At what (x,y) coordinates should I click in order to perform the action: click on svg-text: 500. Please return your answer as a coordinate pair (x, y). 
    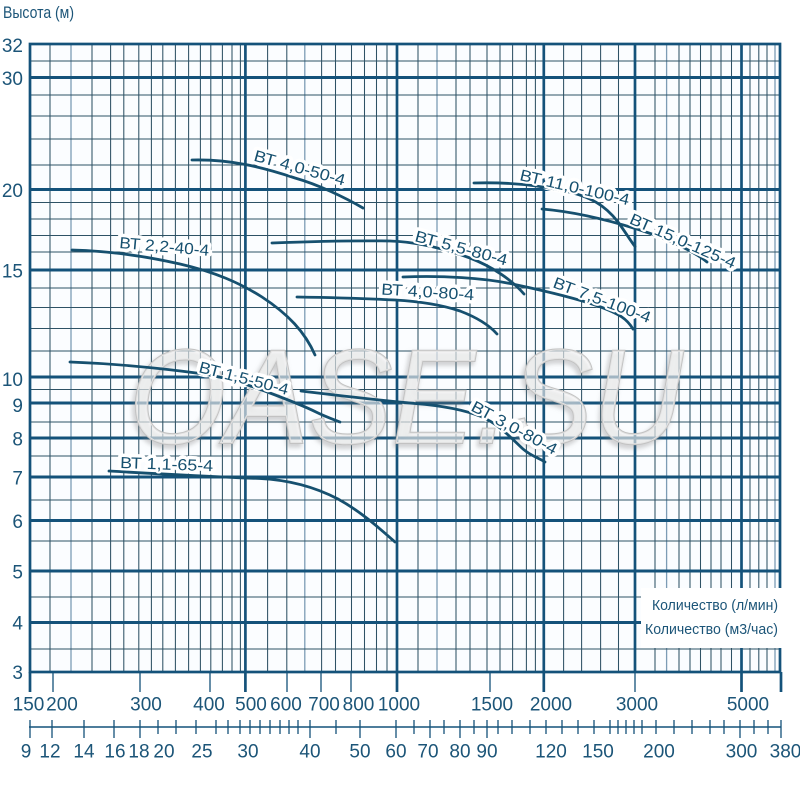
    Looking at the image, I should click on (251, 705).